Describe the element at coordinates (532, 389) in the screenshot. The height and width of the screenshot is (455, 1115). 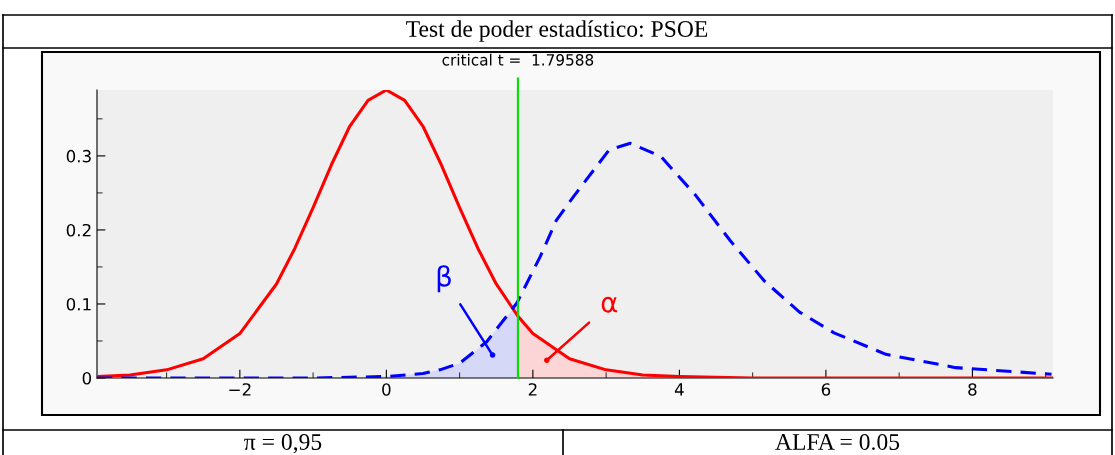
I see `x-tick-label: 2` at that location.